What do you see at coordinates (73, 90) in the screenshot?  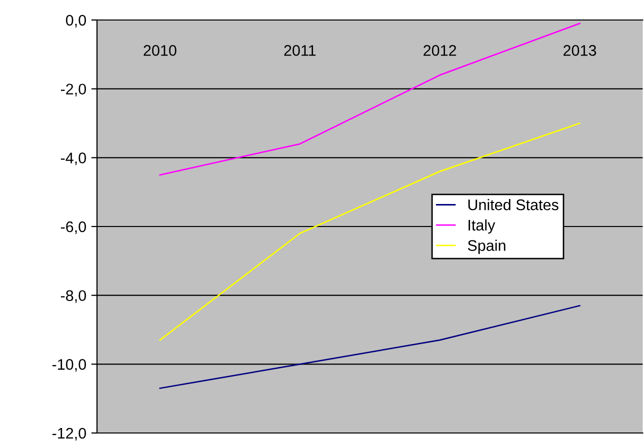 I see `y-tick-label: -2,0` at bounding box center [73, 90].